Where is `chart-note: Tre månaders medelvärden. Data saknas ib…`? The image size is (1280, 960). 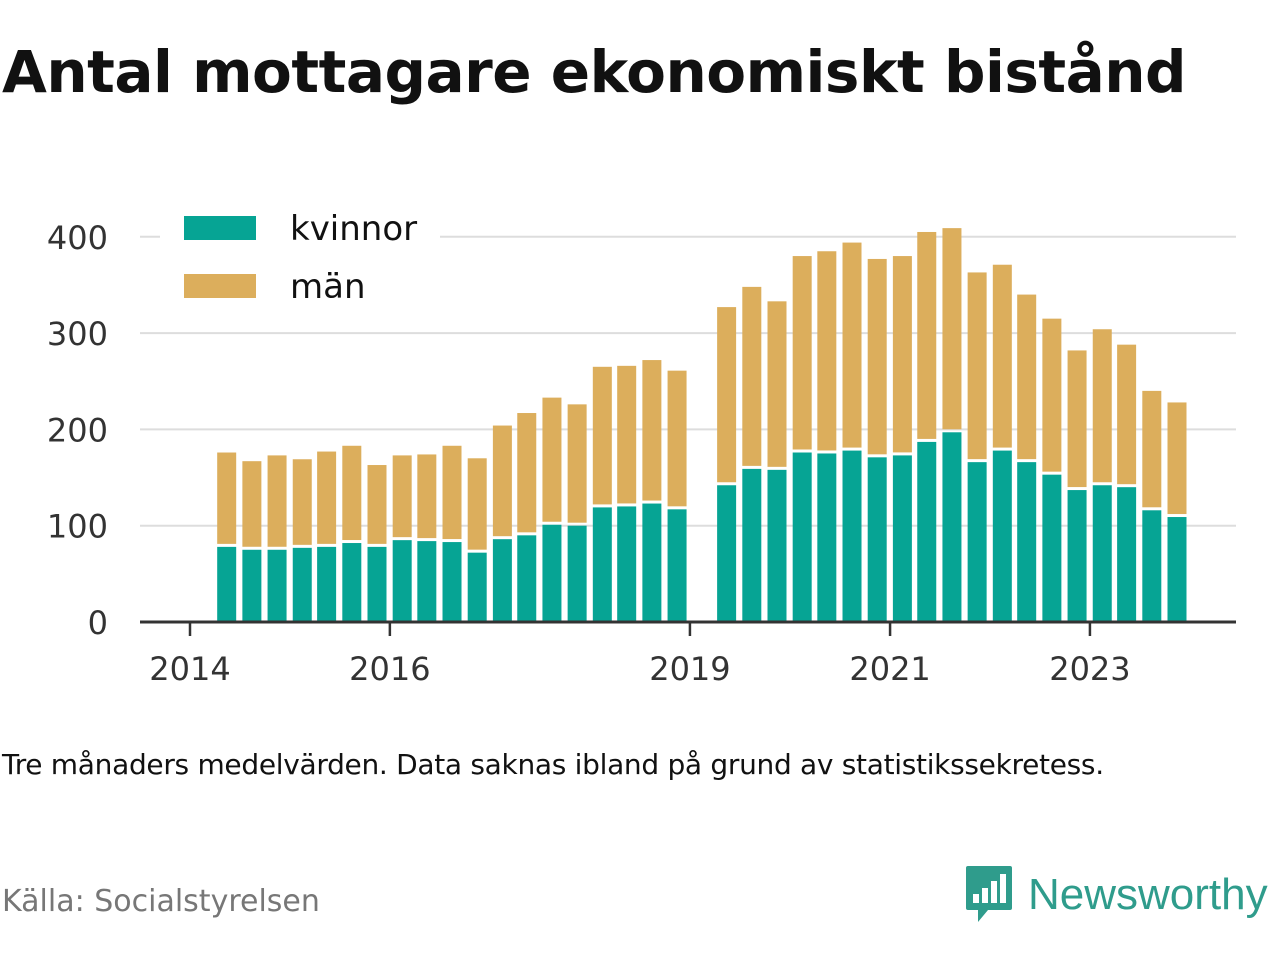 chart-note: Tre månaders medelvärden. Data saknas ib… is located at coordinates (553, 764).